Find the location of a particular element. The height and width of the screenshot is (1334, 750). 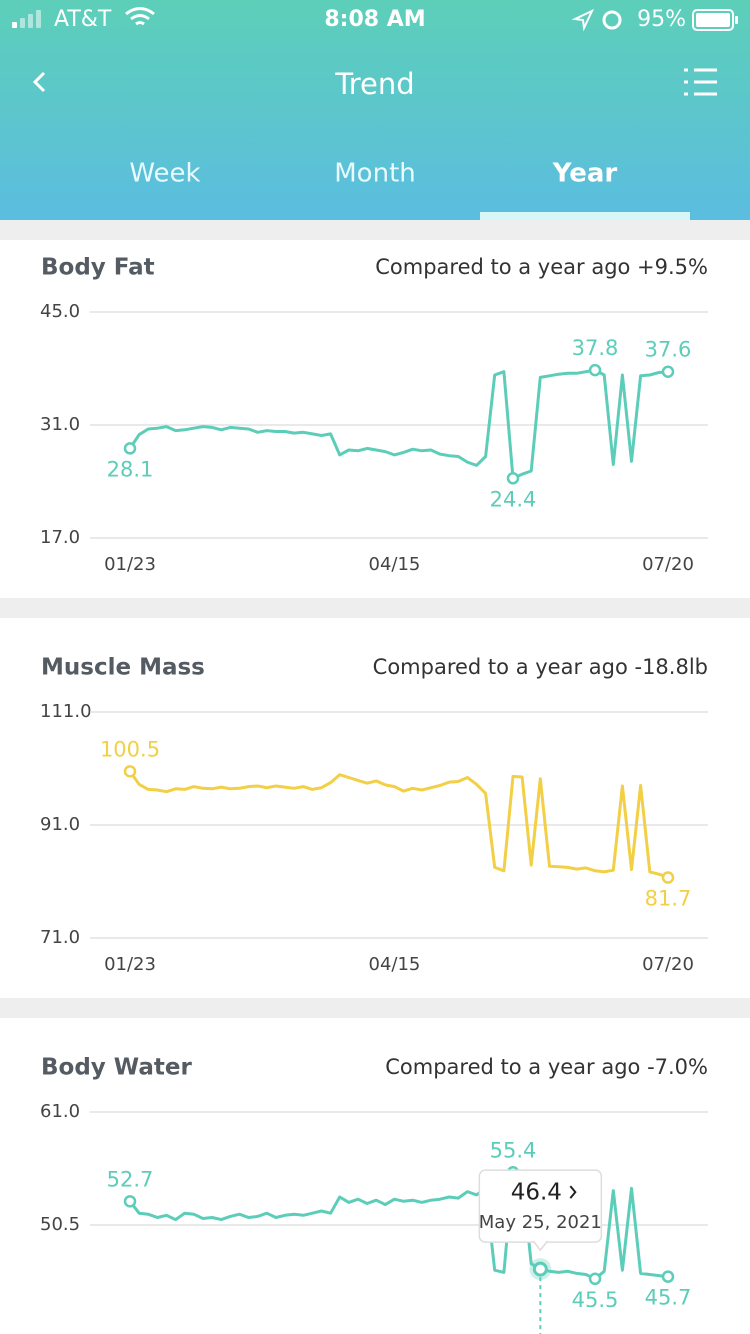

tab: Month is located at coordinates (375, 174).